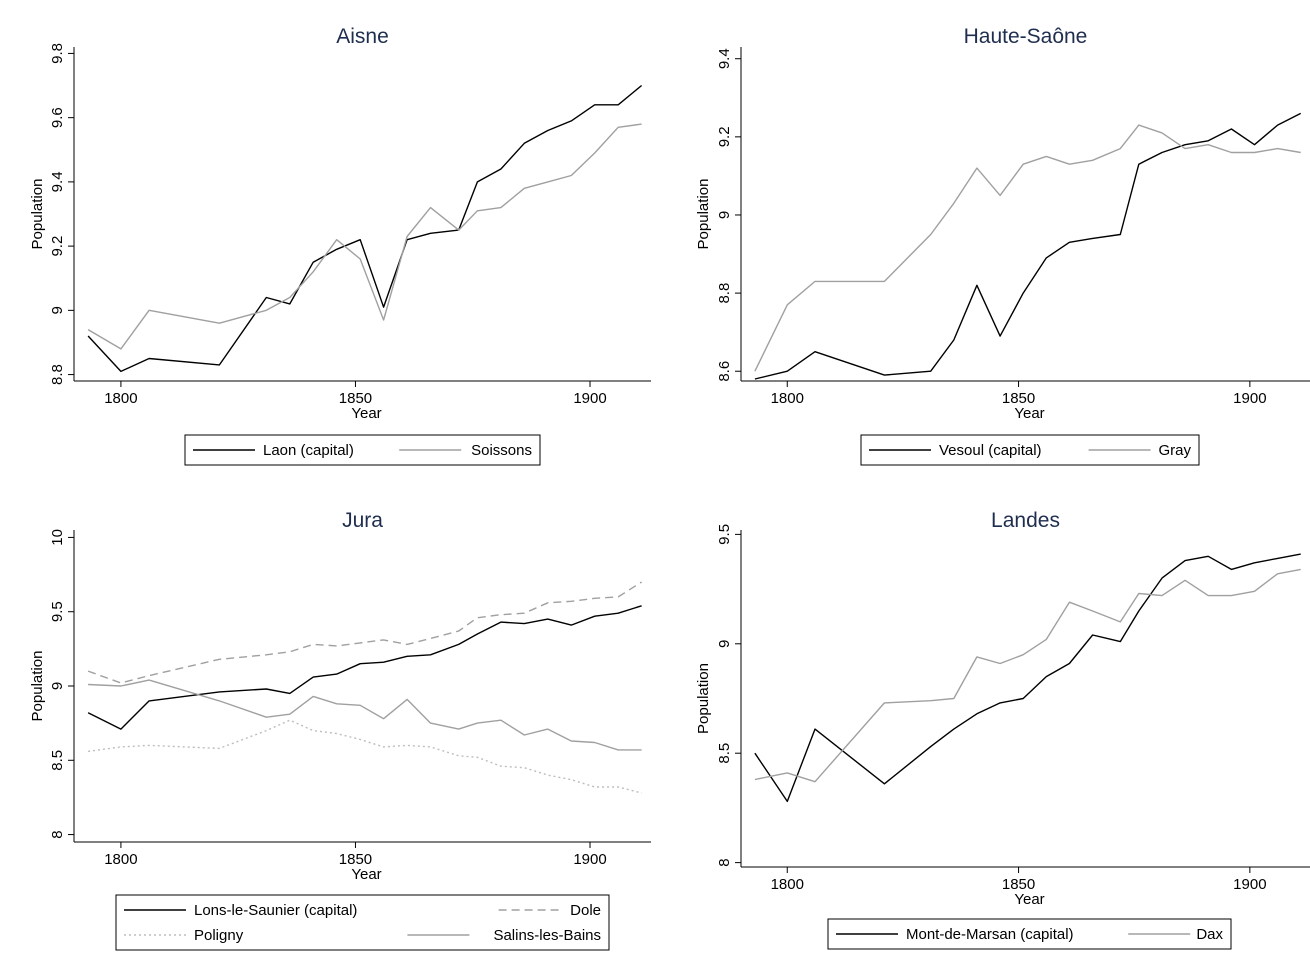 The width and height of the screenshot is (1310, 965). I want to click on legend-box, so click(362, 922).